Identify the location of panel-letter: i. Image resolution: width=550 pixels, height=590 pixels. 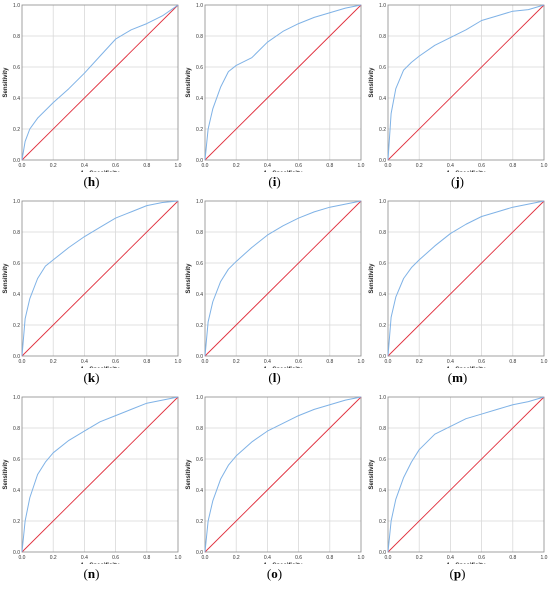
(274, 181).